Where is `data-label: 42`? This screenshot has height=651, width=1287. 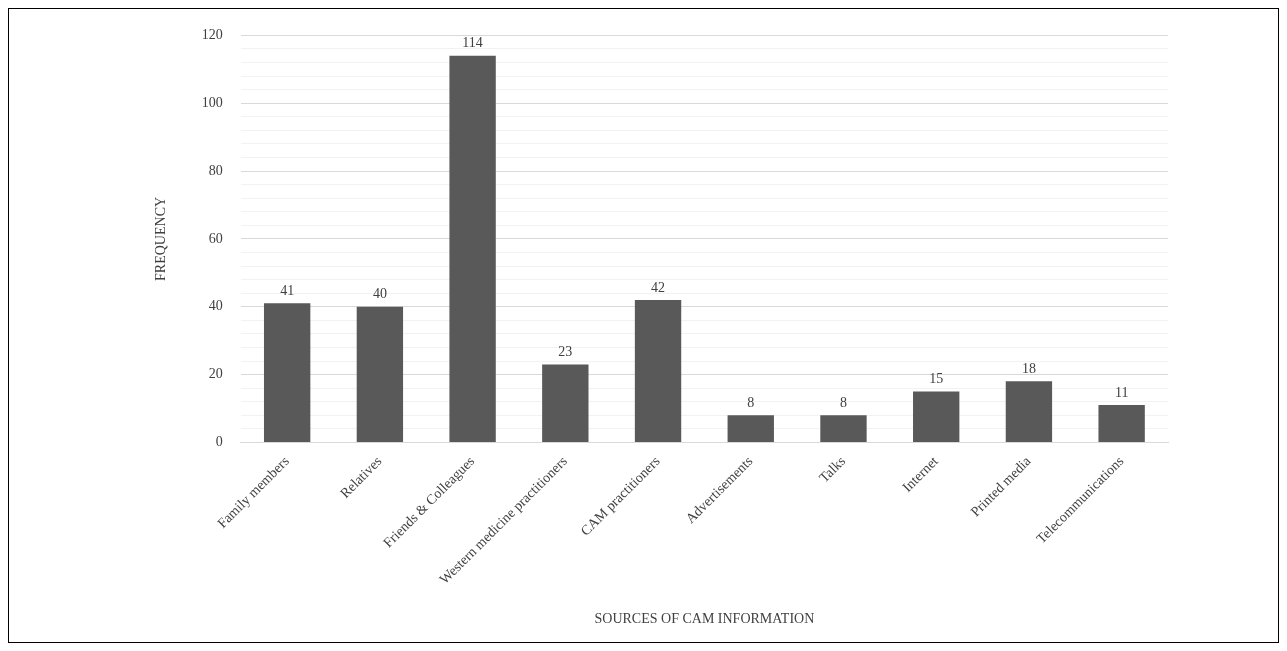 data-label: 42 is located at coordinates (658, 287).